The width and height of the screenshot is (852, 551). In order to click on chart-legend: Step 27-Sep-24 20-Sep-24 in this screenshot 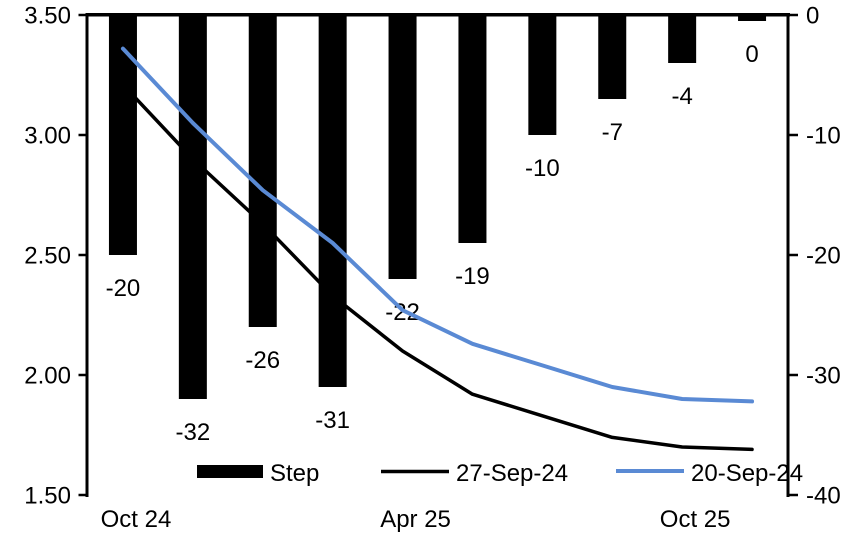, I will do `click(500, 473)`.